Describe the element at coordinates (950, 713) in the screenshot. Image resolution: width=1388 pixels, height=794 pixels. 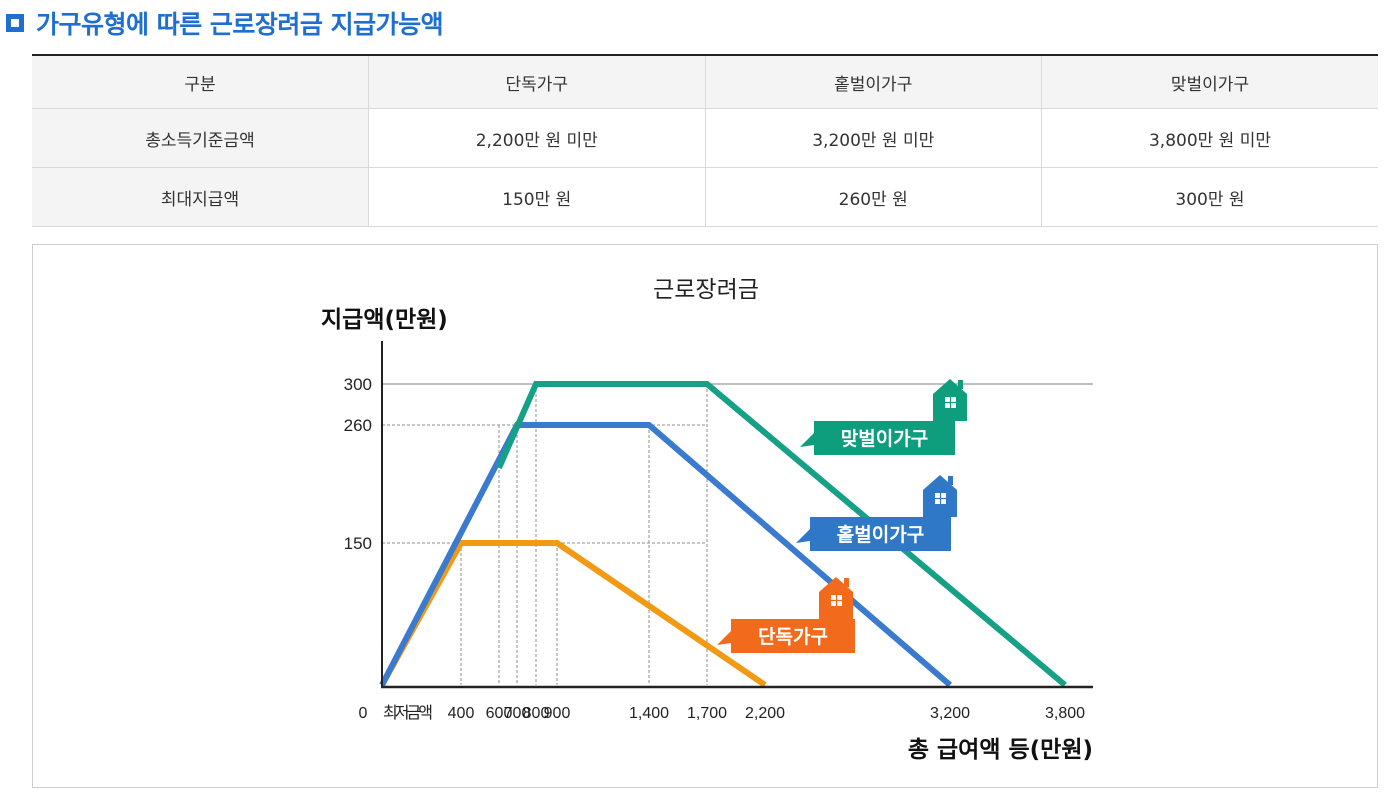
I see `x-tick-label: 3,200` at that location.